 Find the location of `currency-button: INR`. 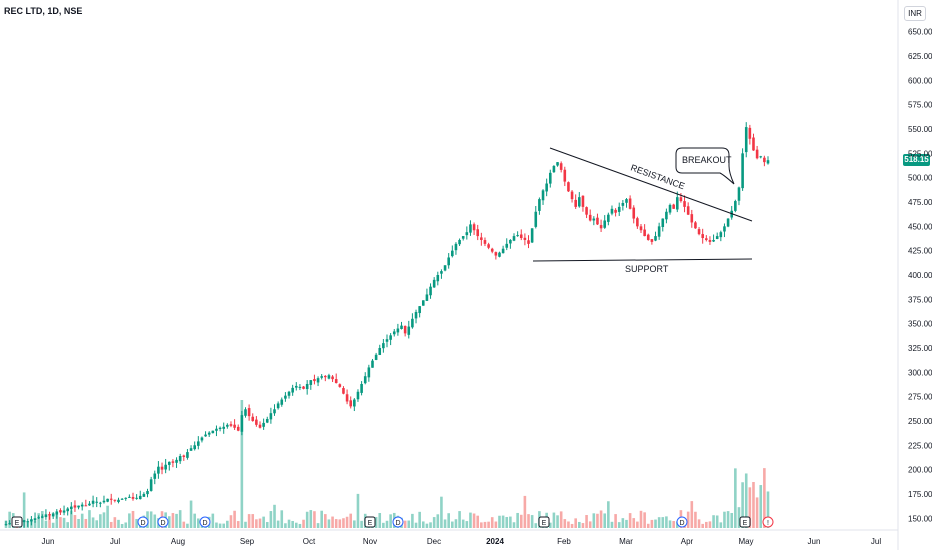

currency-button: INR is located at coordinates (915, 13).